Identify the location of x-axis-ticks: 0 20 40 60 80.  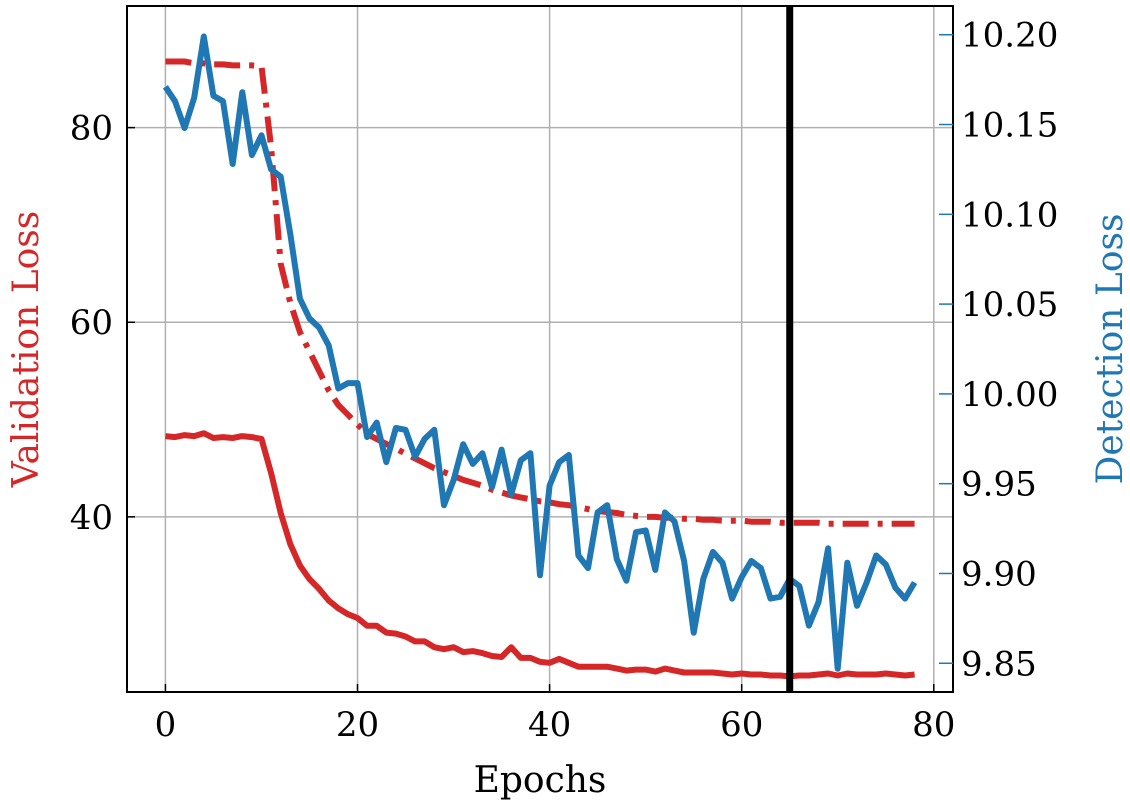
(555, 714).